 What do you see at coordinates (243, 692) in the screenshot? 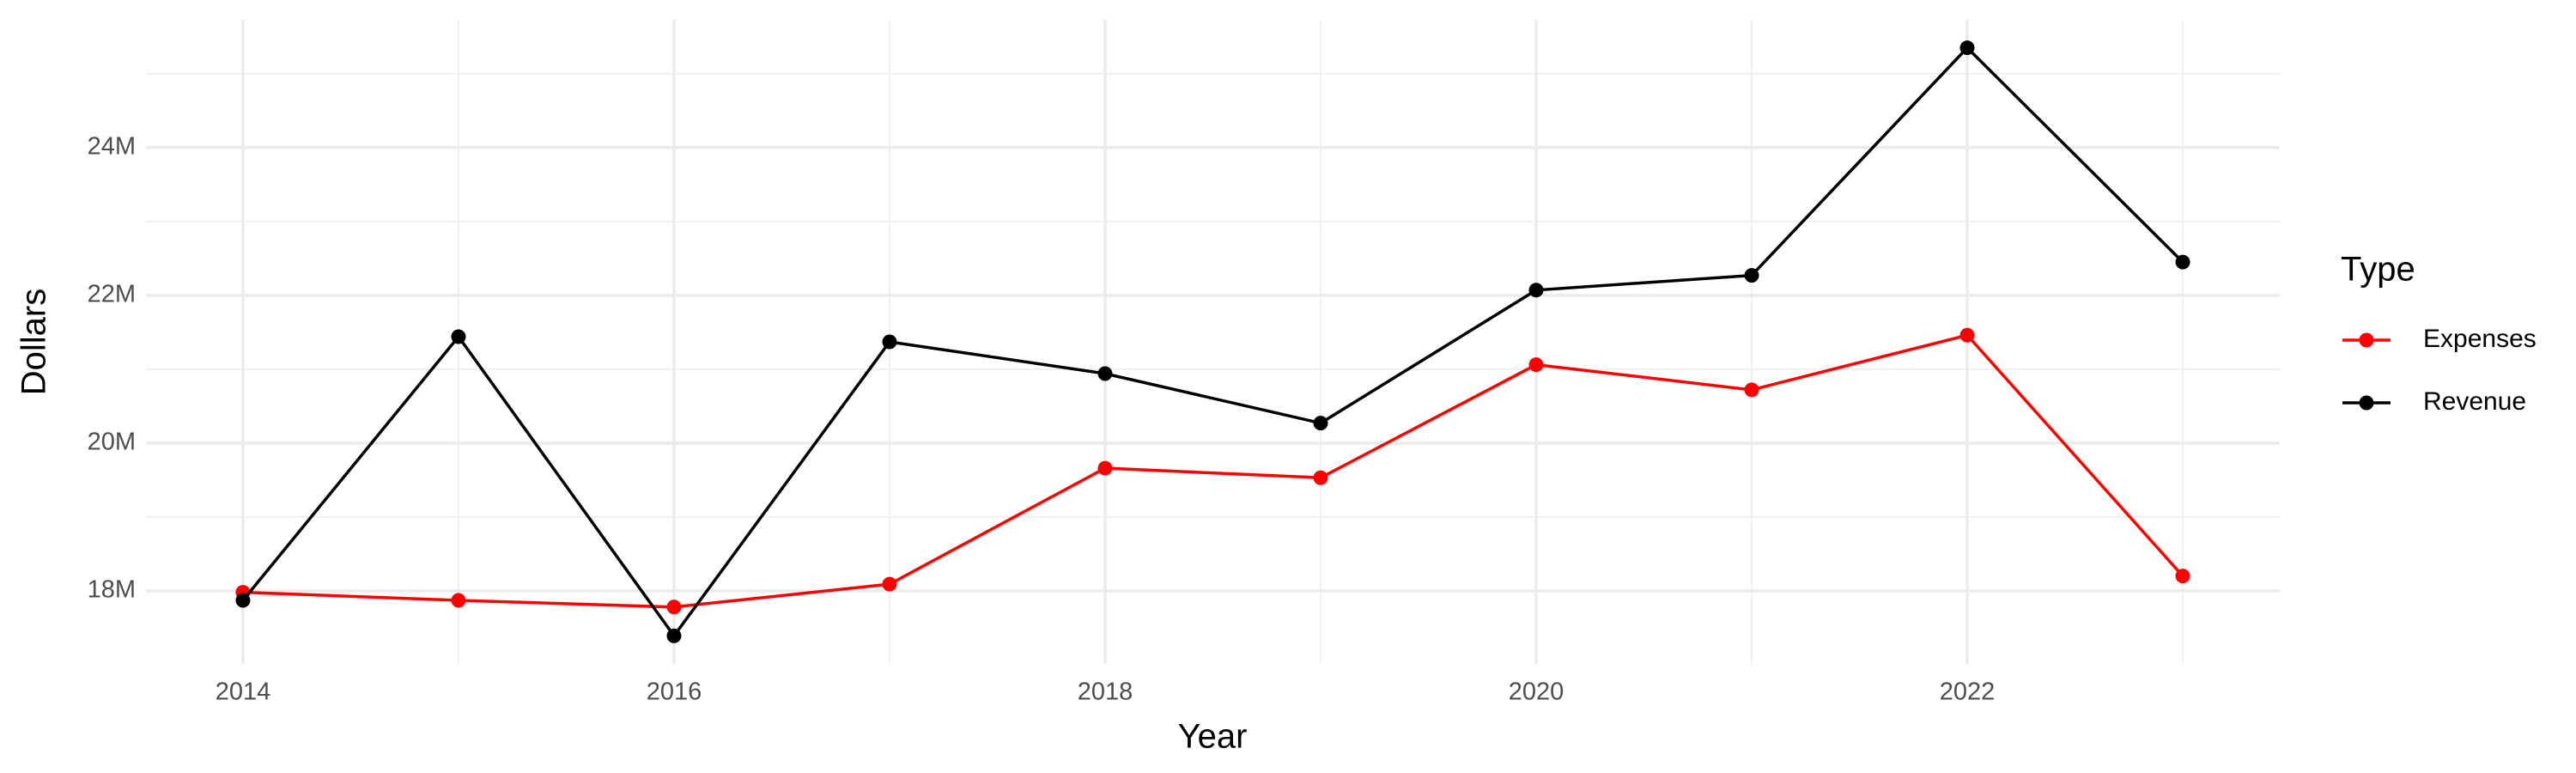
I see `x-tick-label: 2014` at bounding box center [243, 692].